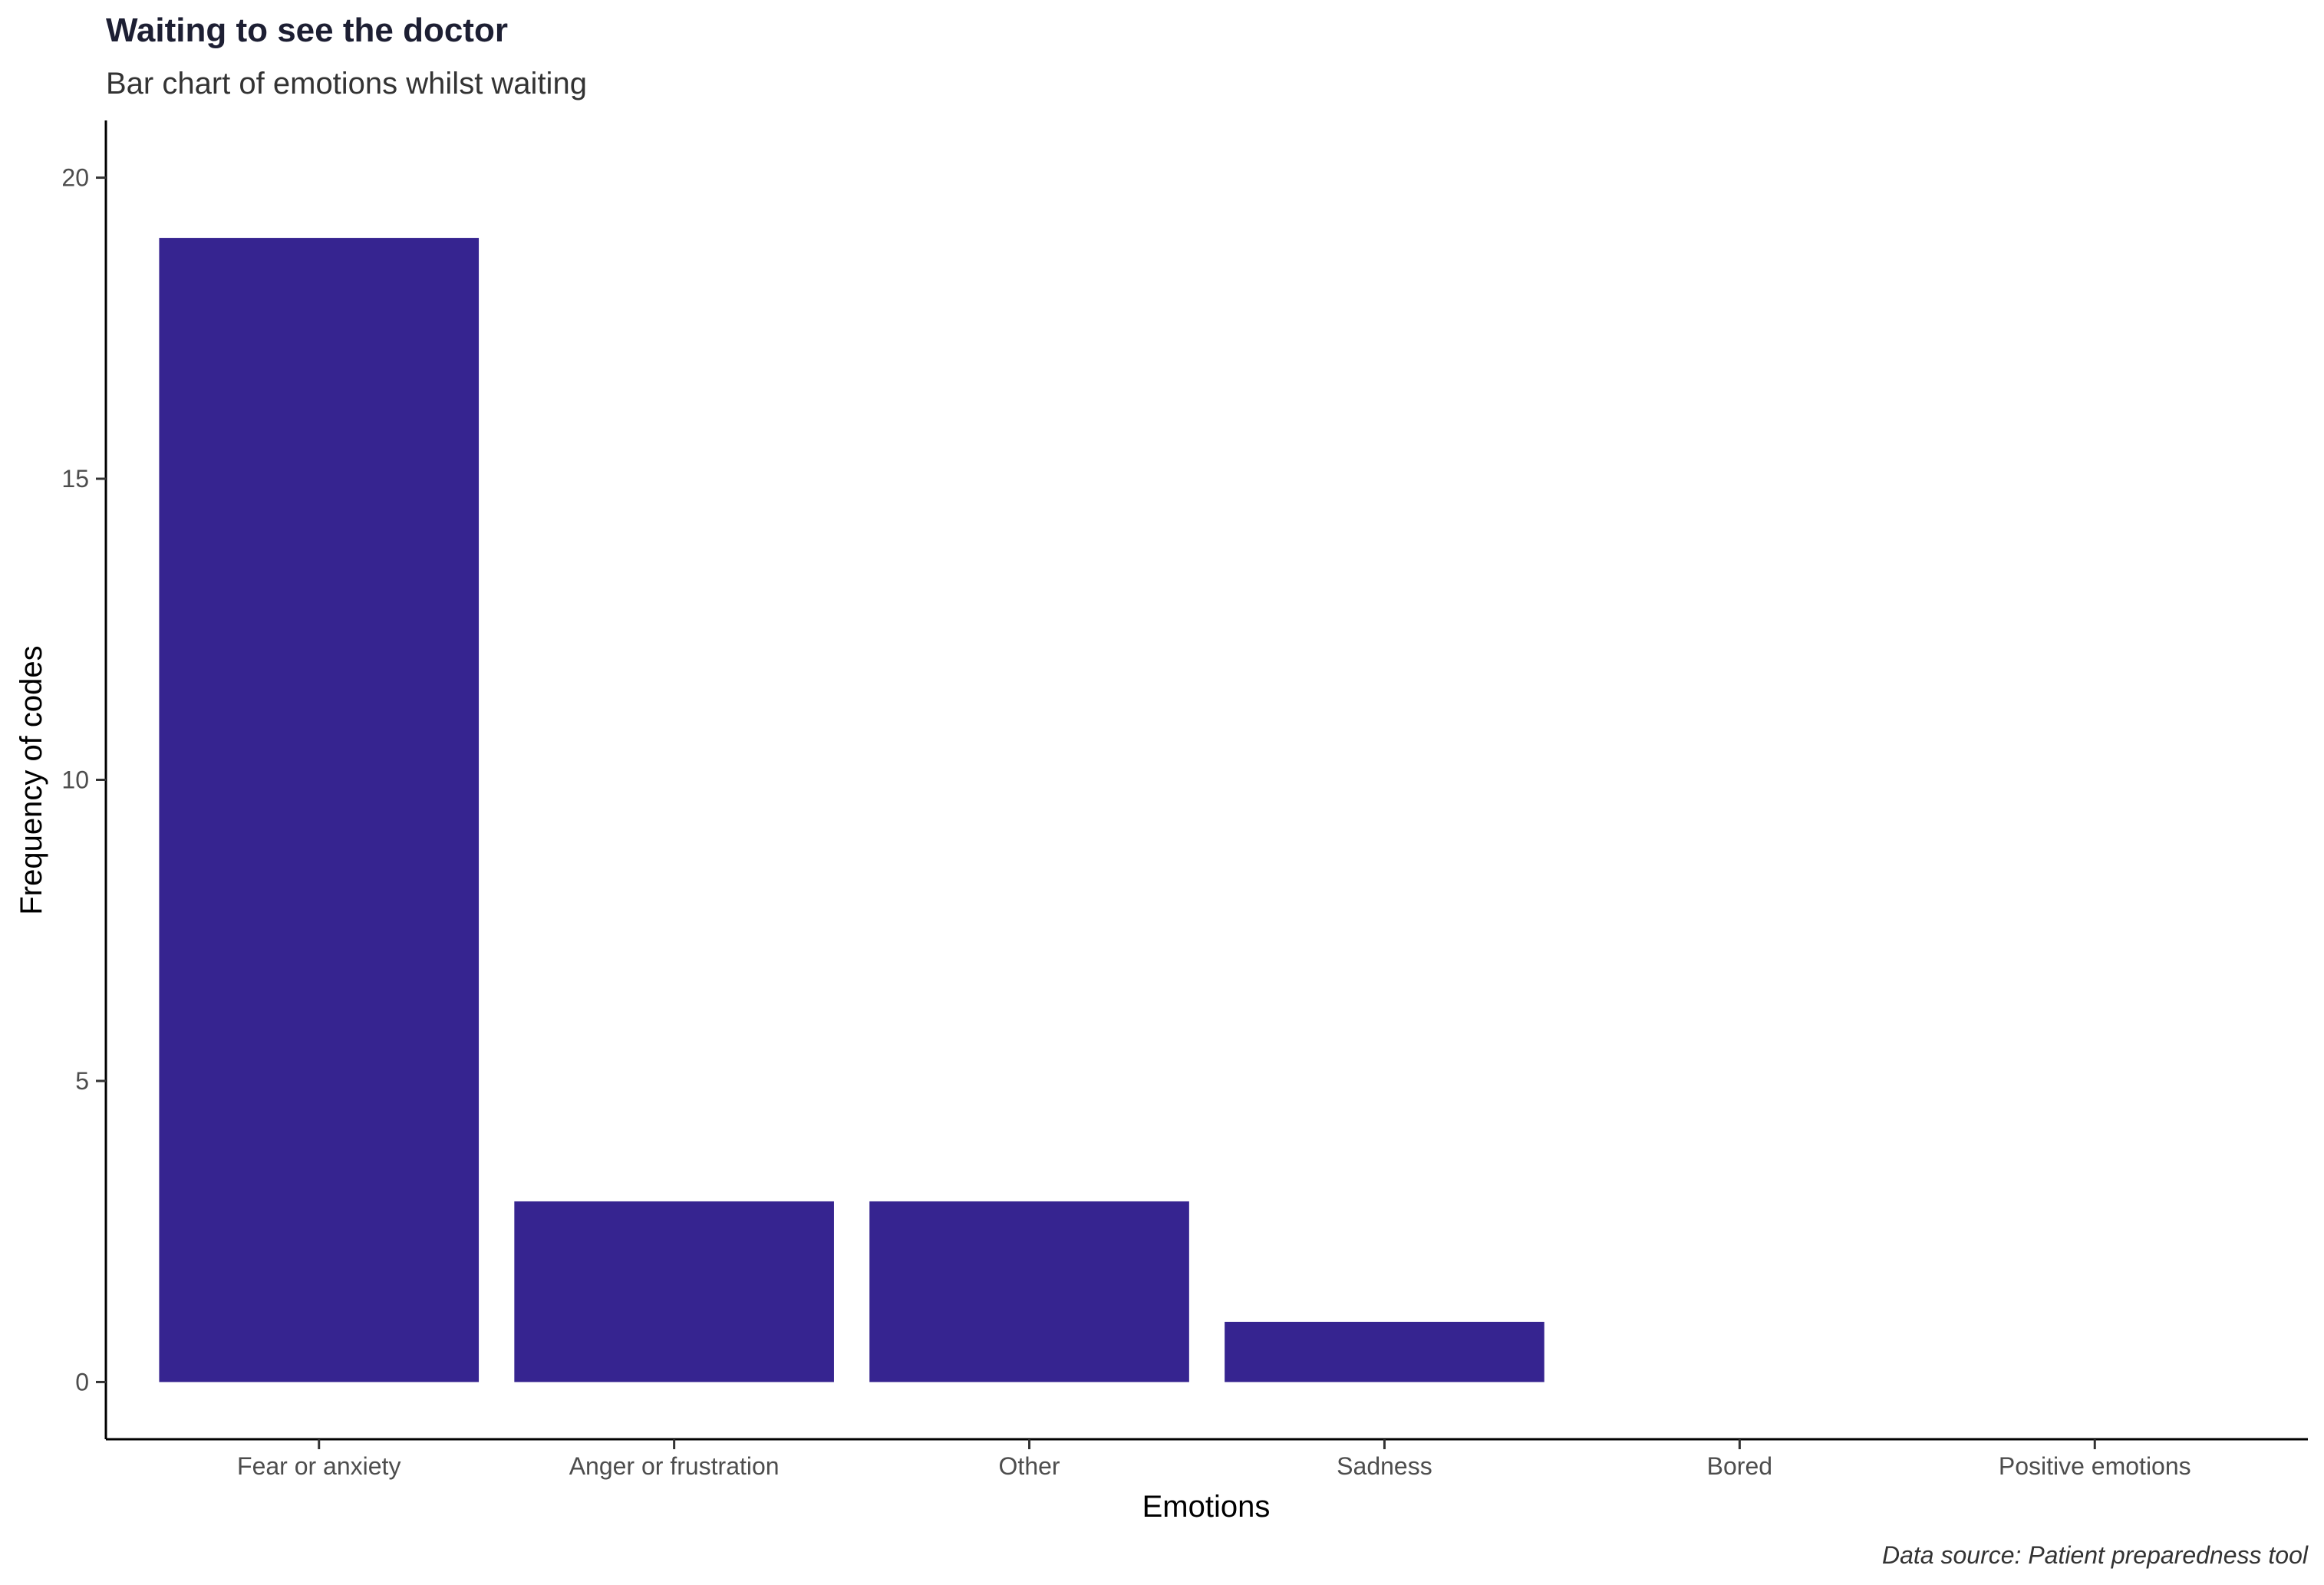  I want to click on y-axis: 0 5 10 15 20, so click(84, 779).